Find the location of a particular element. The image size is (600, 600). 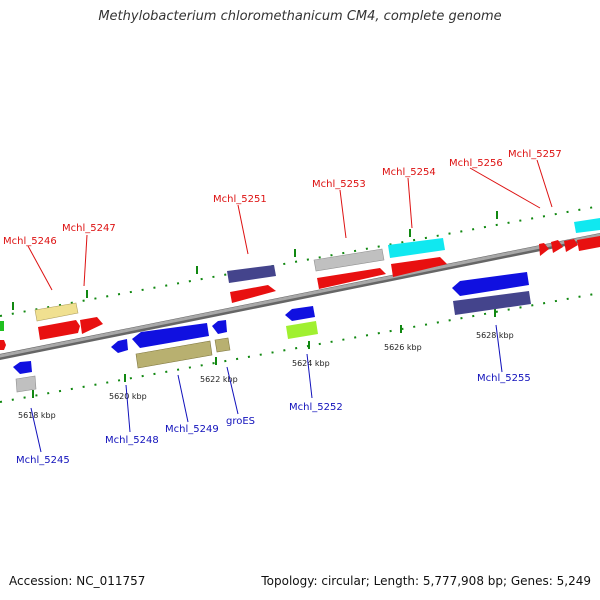

gene-mchl-5254-block is located at coordinates (416, 248).